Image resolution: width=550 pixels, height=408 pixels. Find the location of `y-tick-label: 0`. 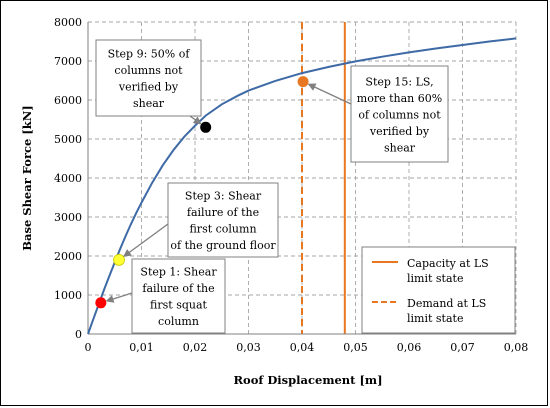

y-tick-label: 0 is located at coordinates (78, 334).